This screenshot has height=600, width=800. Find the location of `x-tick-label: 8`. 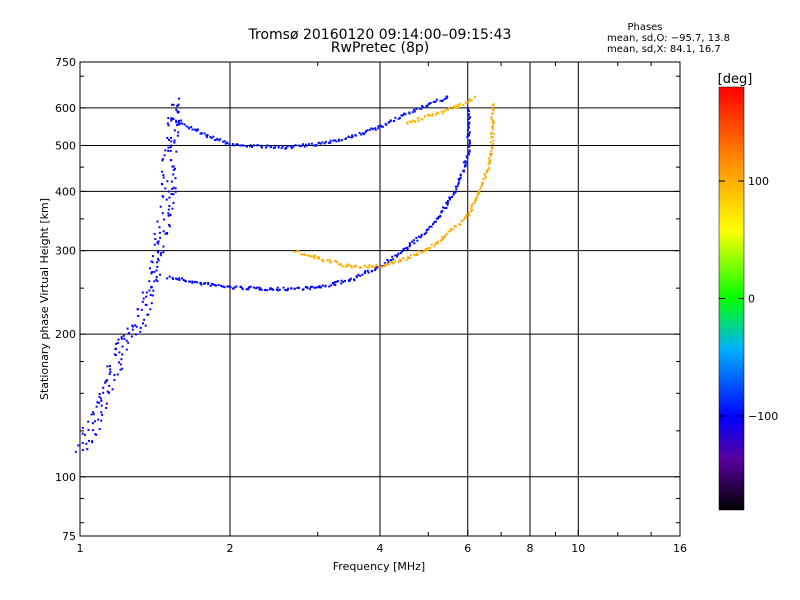

x-tick-label: 8 is located at coordinates (530, 548).